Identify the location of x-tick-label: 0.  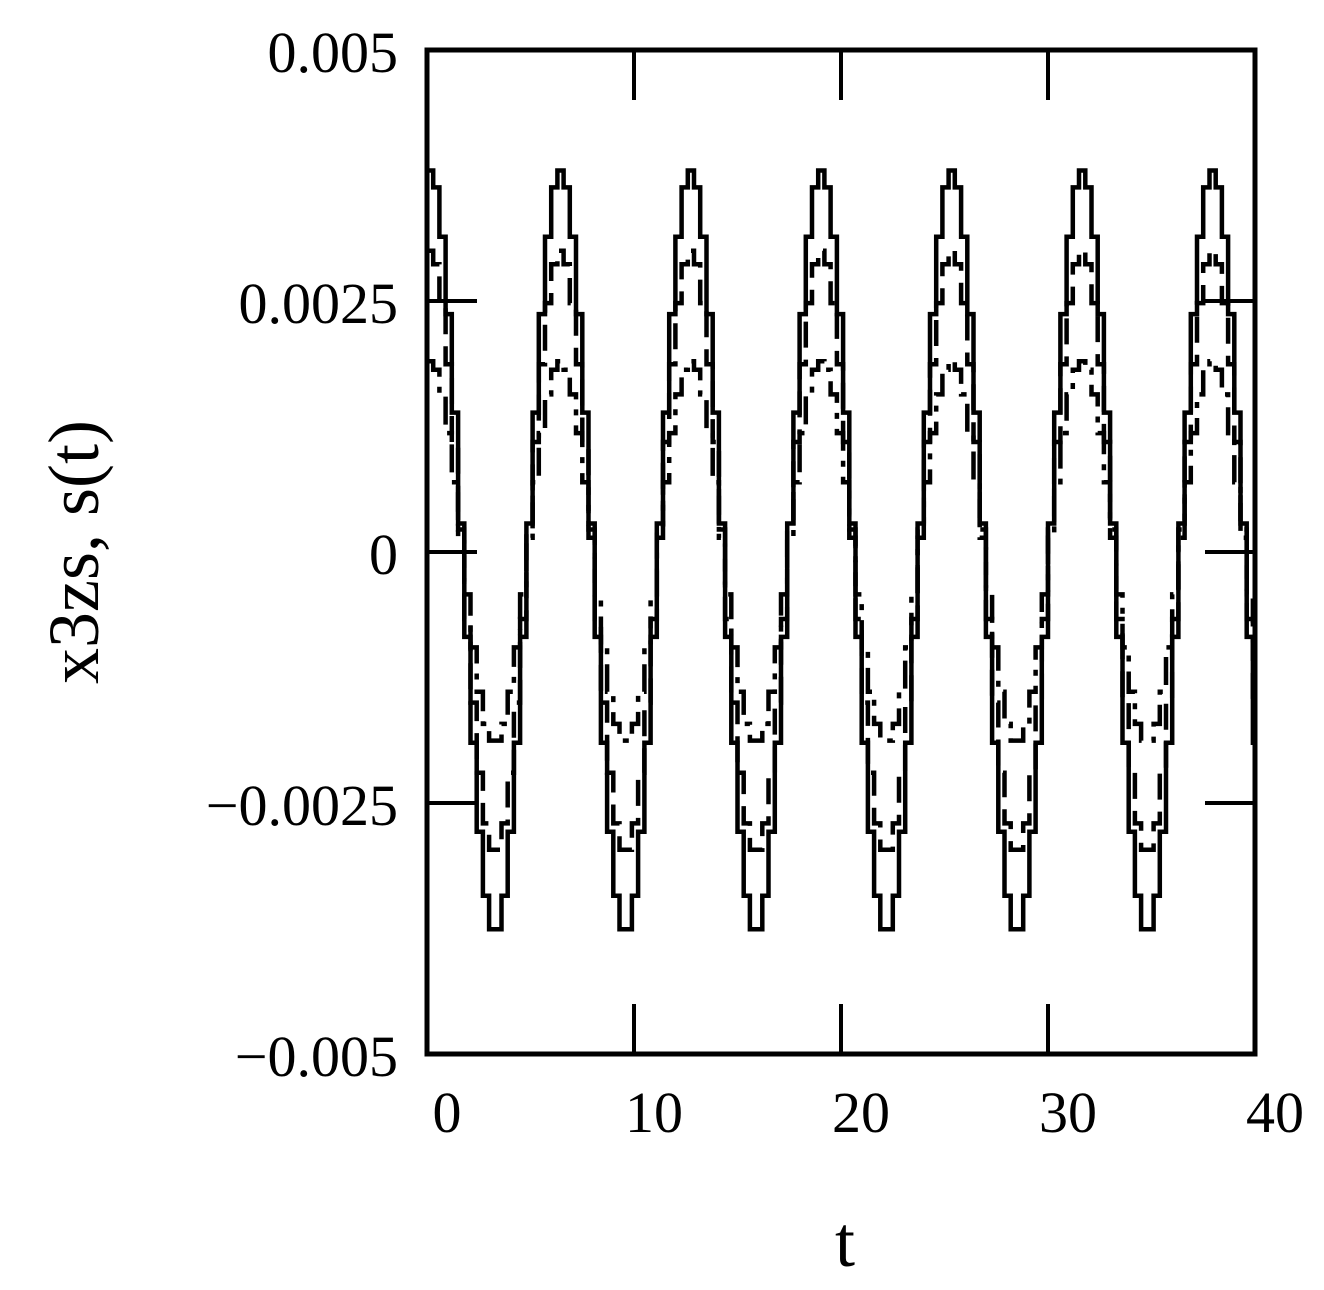
(447, 1112).